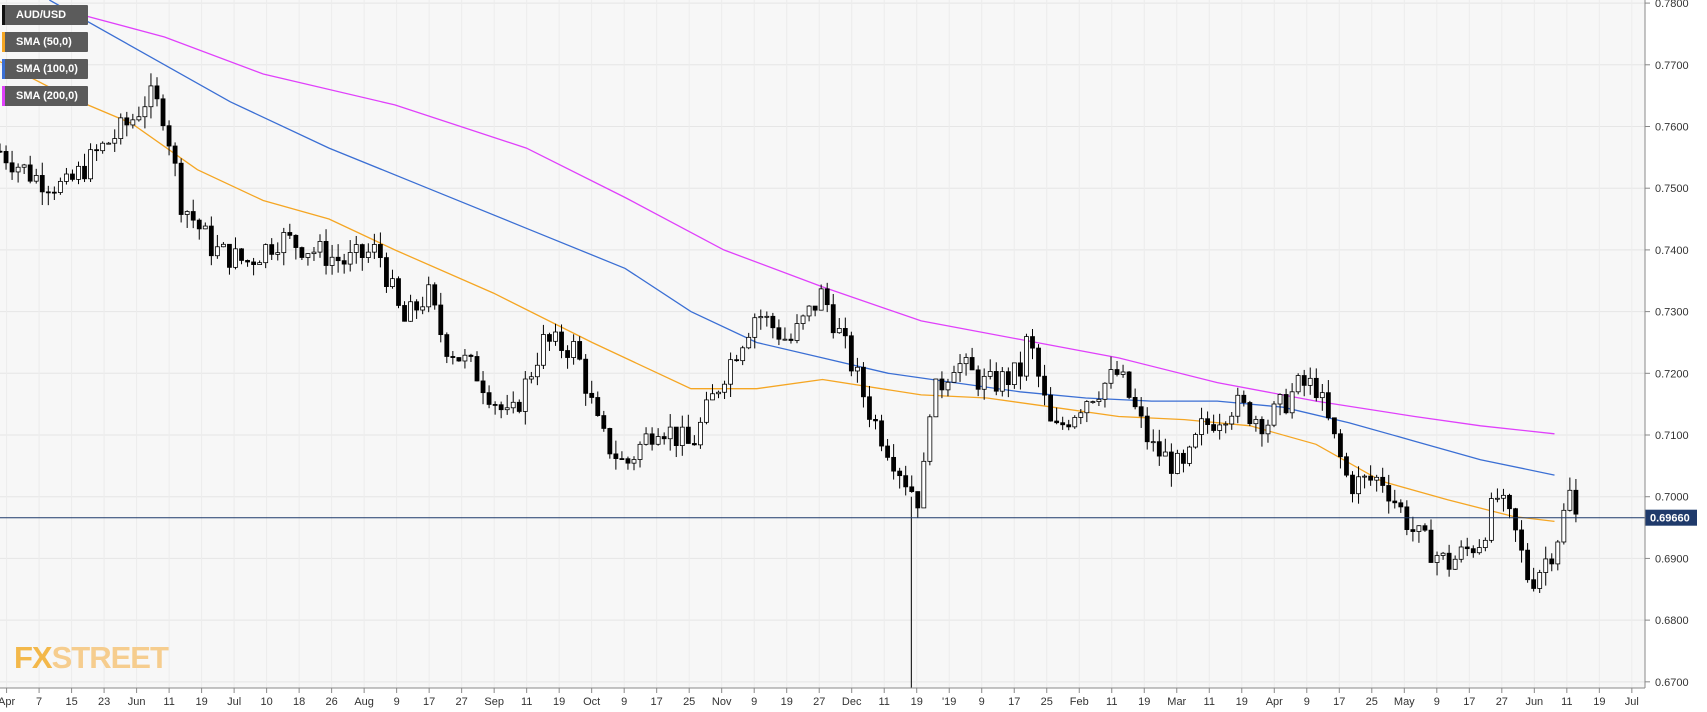 This screenshot has height=712, width=1707. Describe the element at coordinates (137, 702) in the screenshot. I see `x-tick-label: Jun` at that location.